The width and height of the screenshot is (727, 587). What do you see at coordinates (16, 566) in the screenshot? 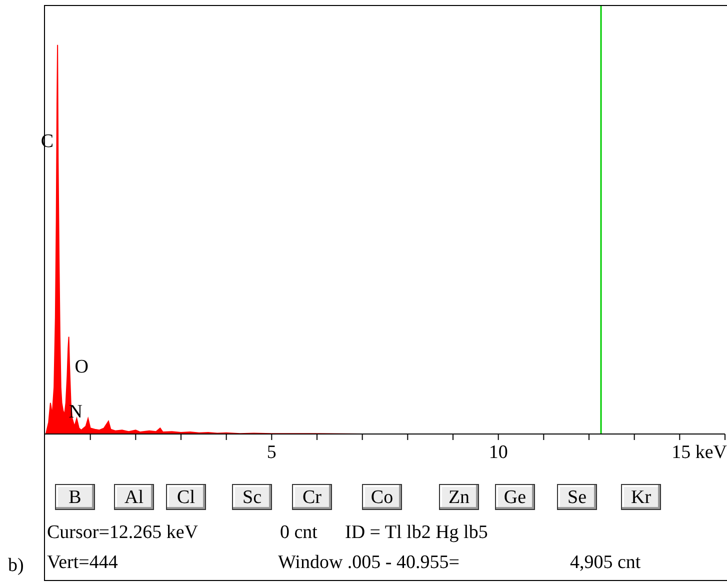
I see `text: b)` at bounding box center [16, 566].